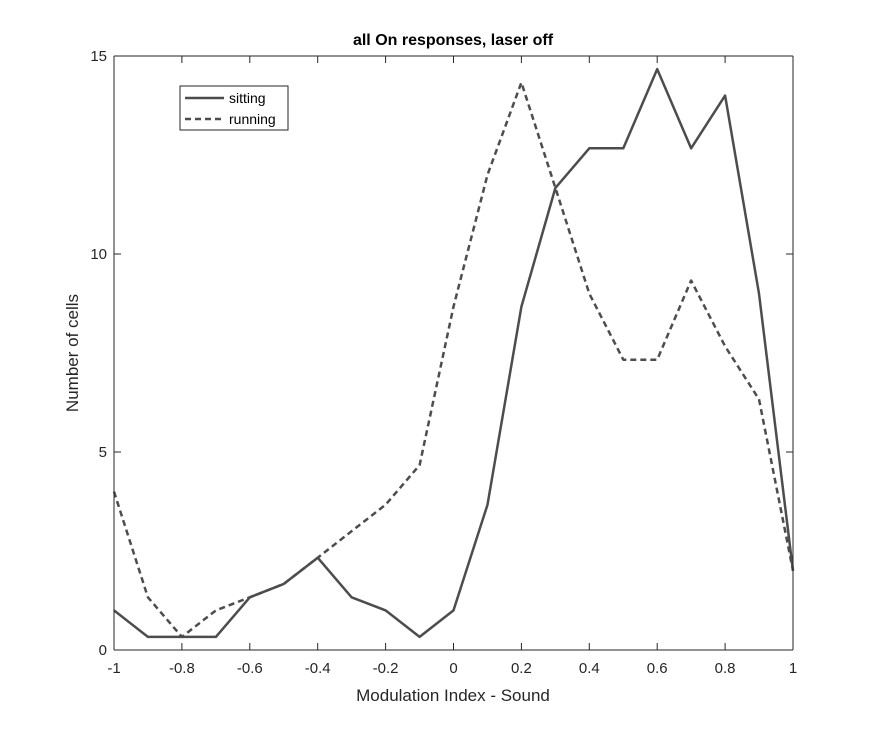  Describe the element at coordinates (386, 668) in the screenshot. I see `x-tick-label: -0.2` at that location.